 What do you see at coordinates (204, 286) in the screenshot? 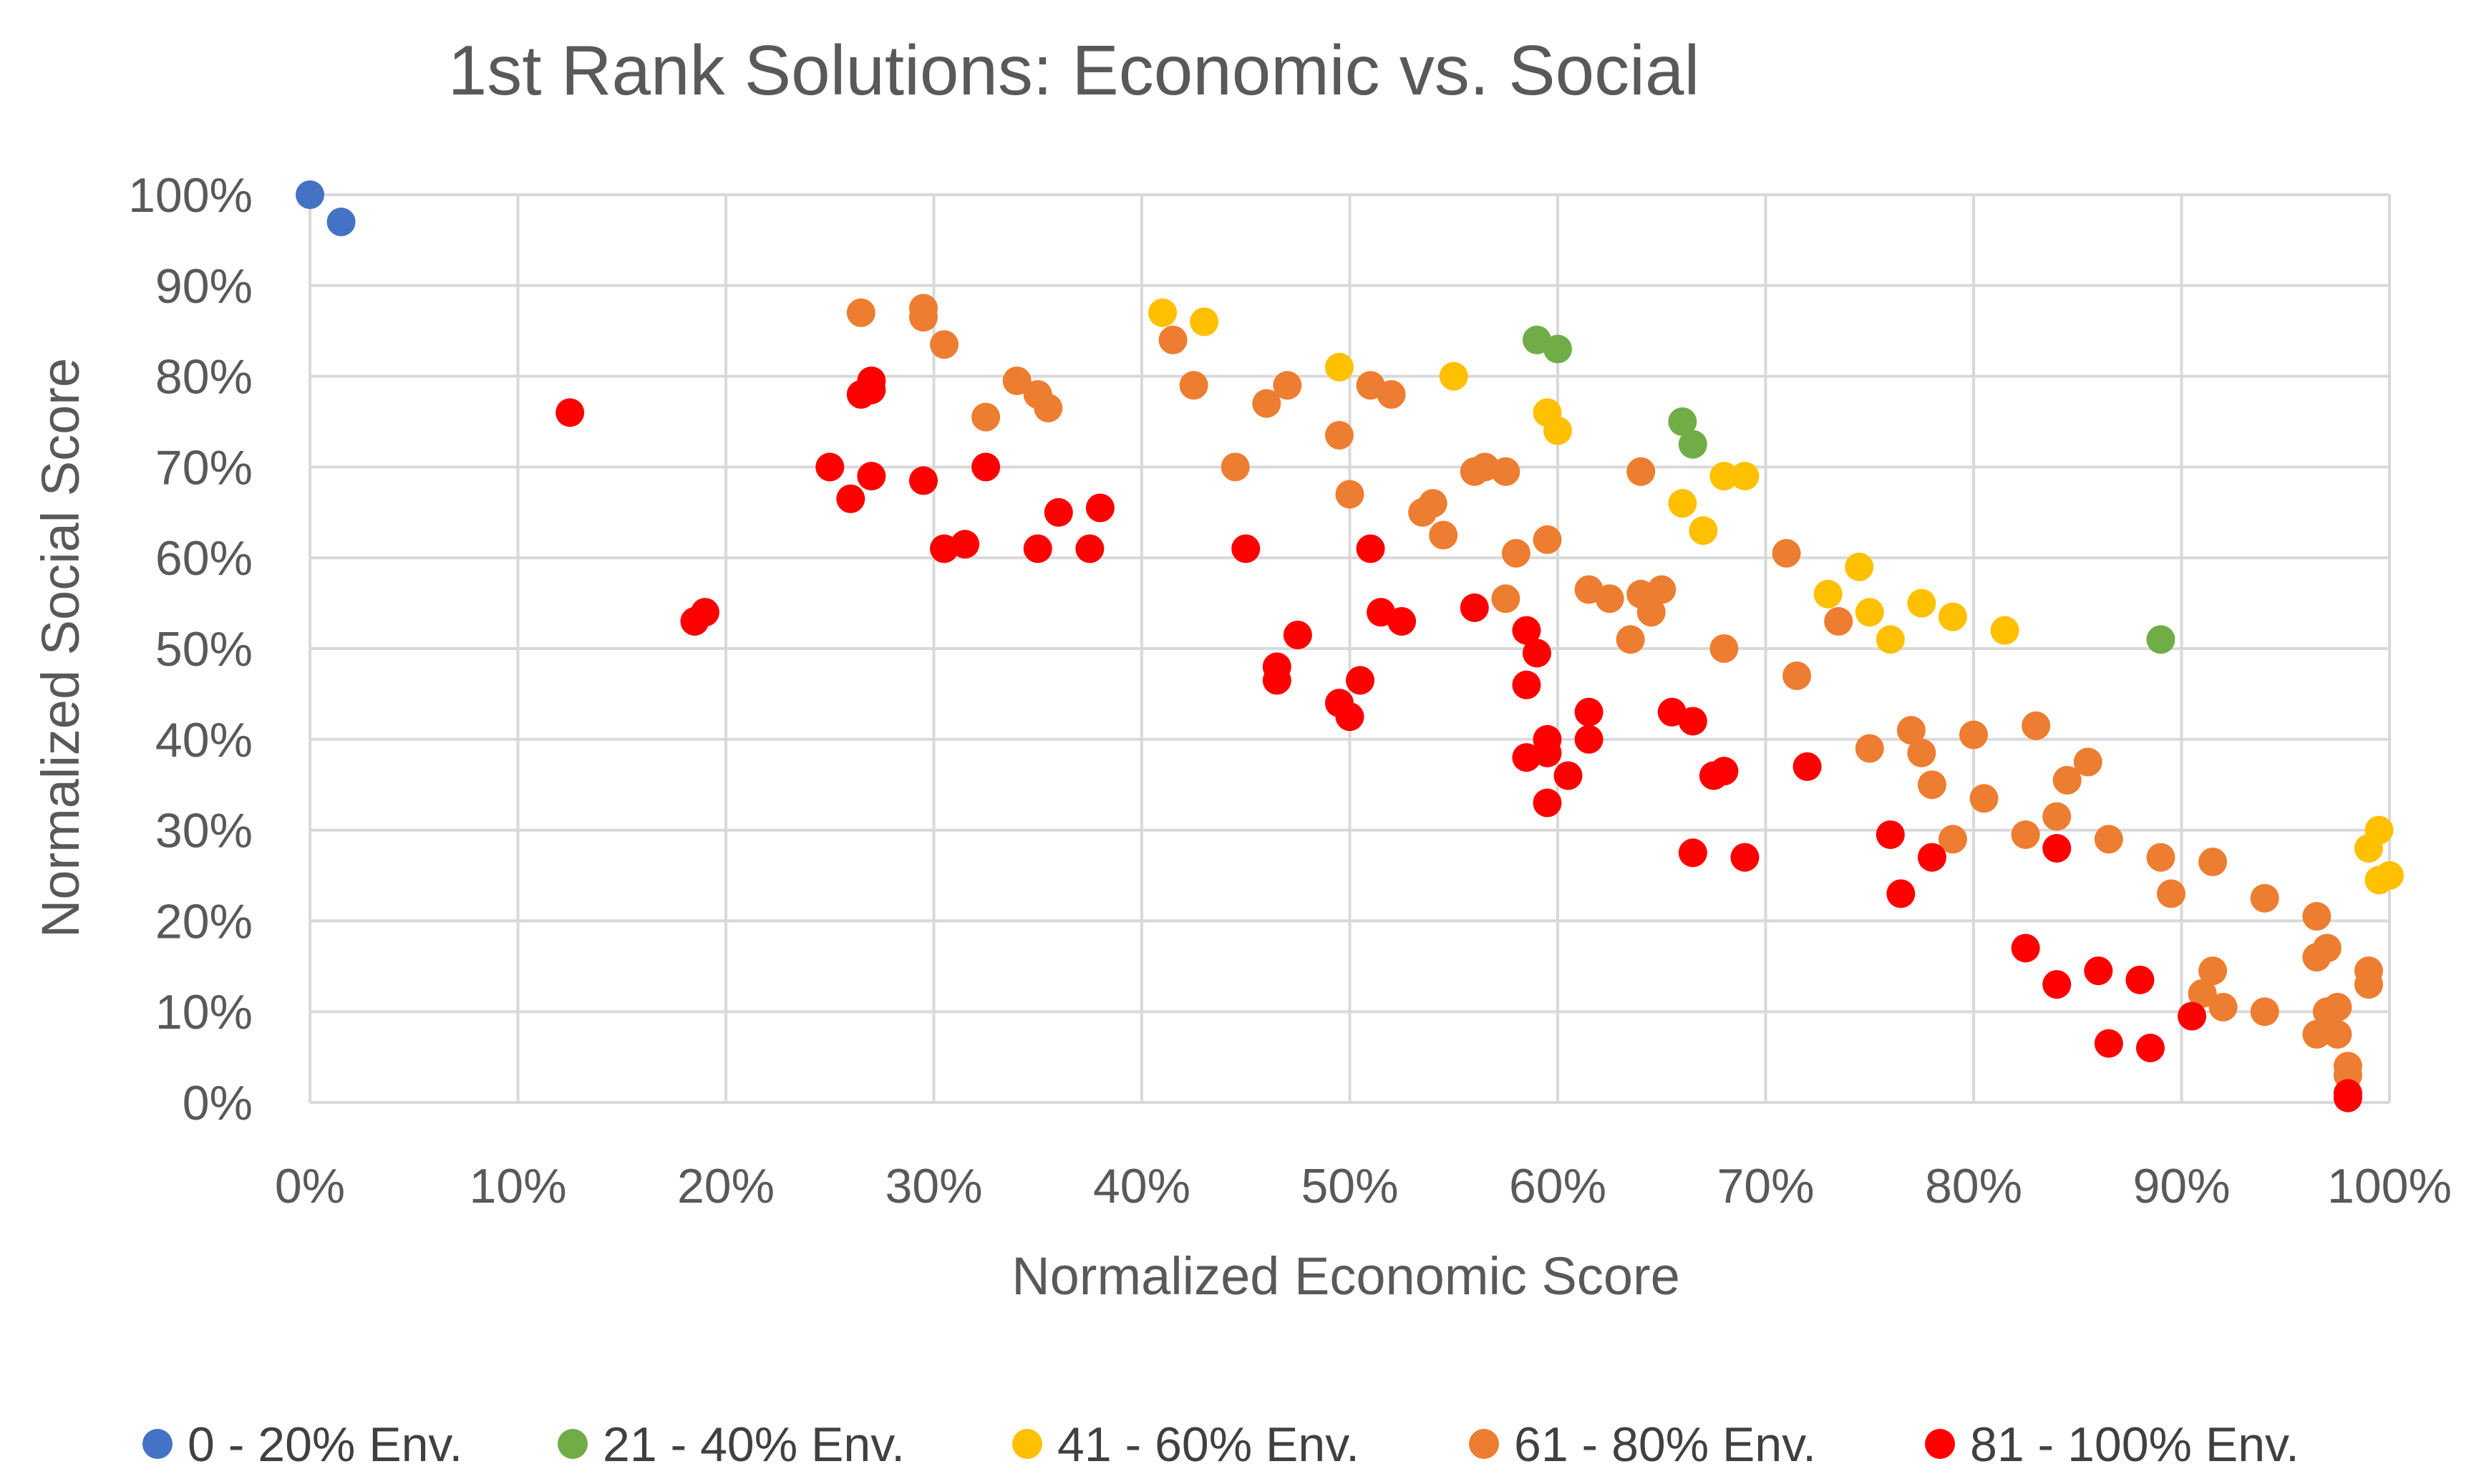
I see `y-tick-label: 90%` at bounding box center [204, 286].